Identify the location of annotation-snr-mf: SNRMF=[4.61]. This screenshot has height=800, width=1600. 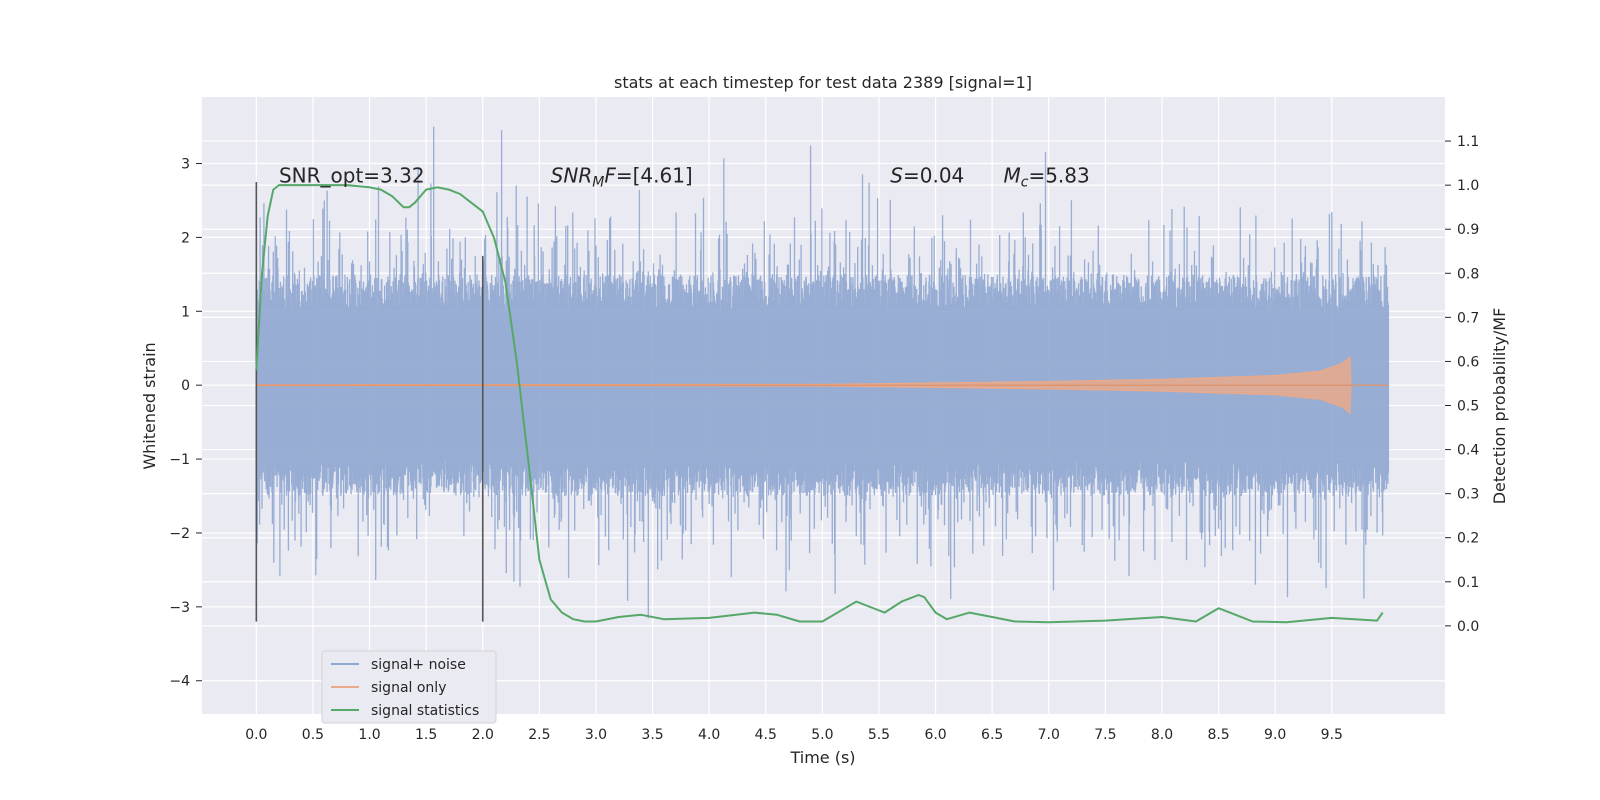
(622, 177).